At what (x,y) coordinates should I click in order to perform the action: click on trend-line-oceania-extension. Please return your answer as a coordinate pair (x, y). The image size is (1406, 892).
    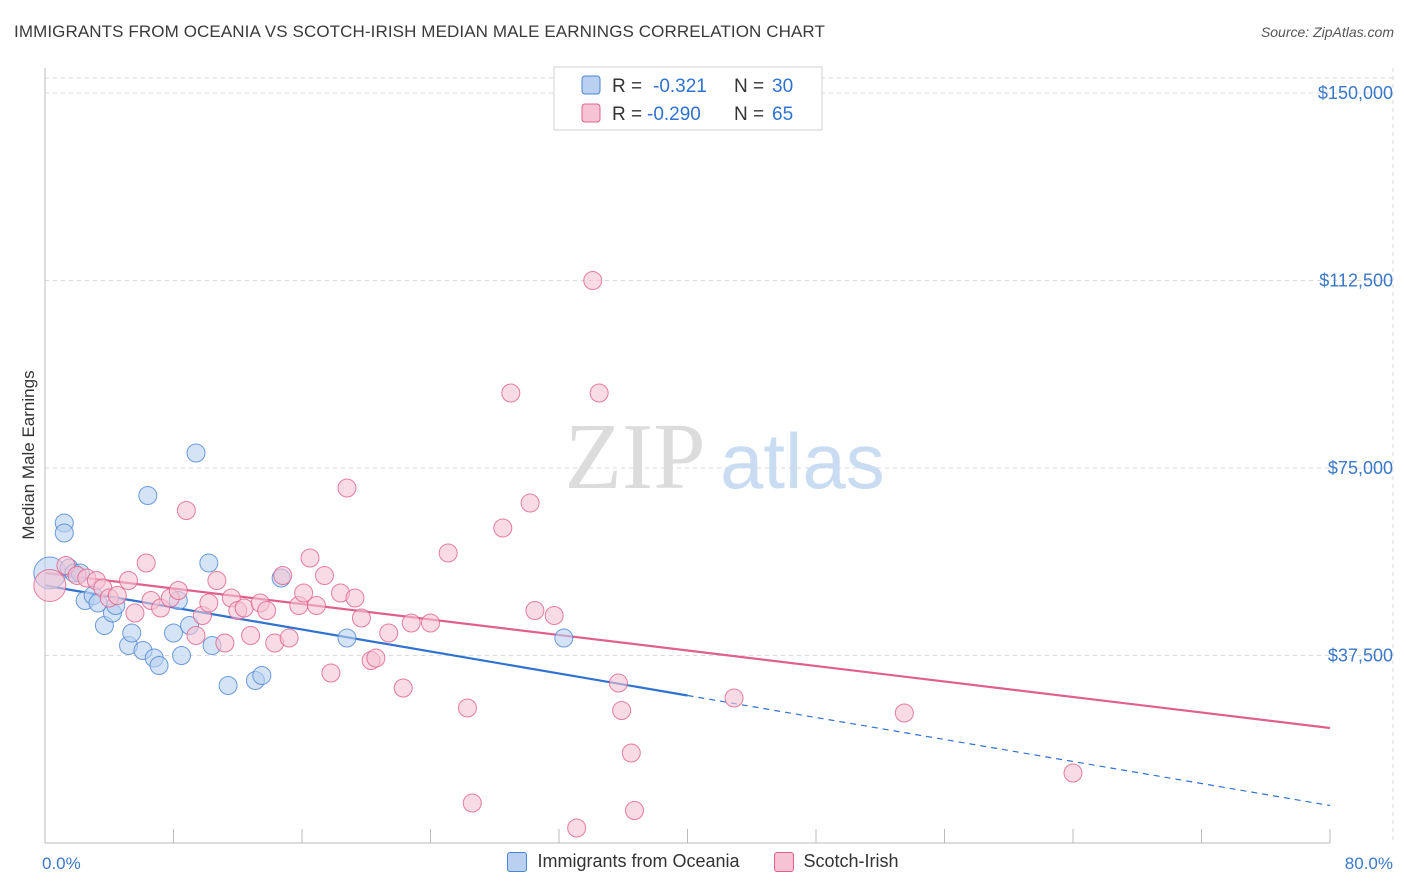
    Looking at the image, I should click on (1009, 750).